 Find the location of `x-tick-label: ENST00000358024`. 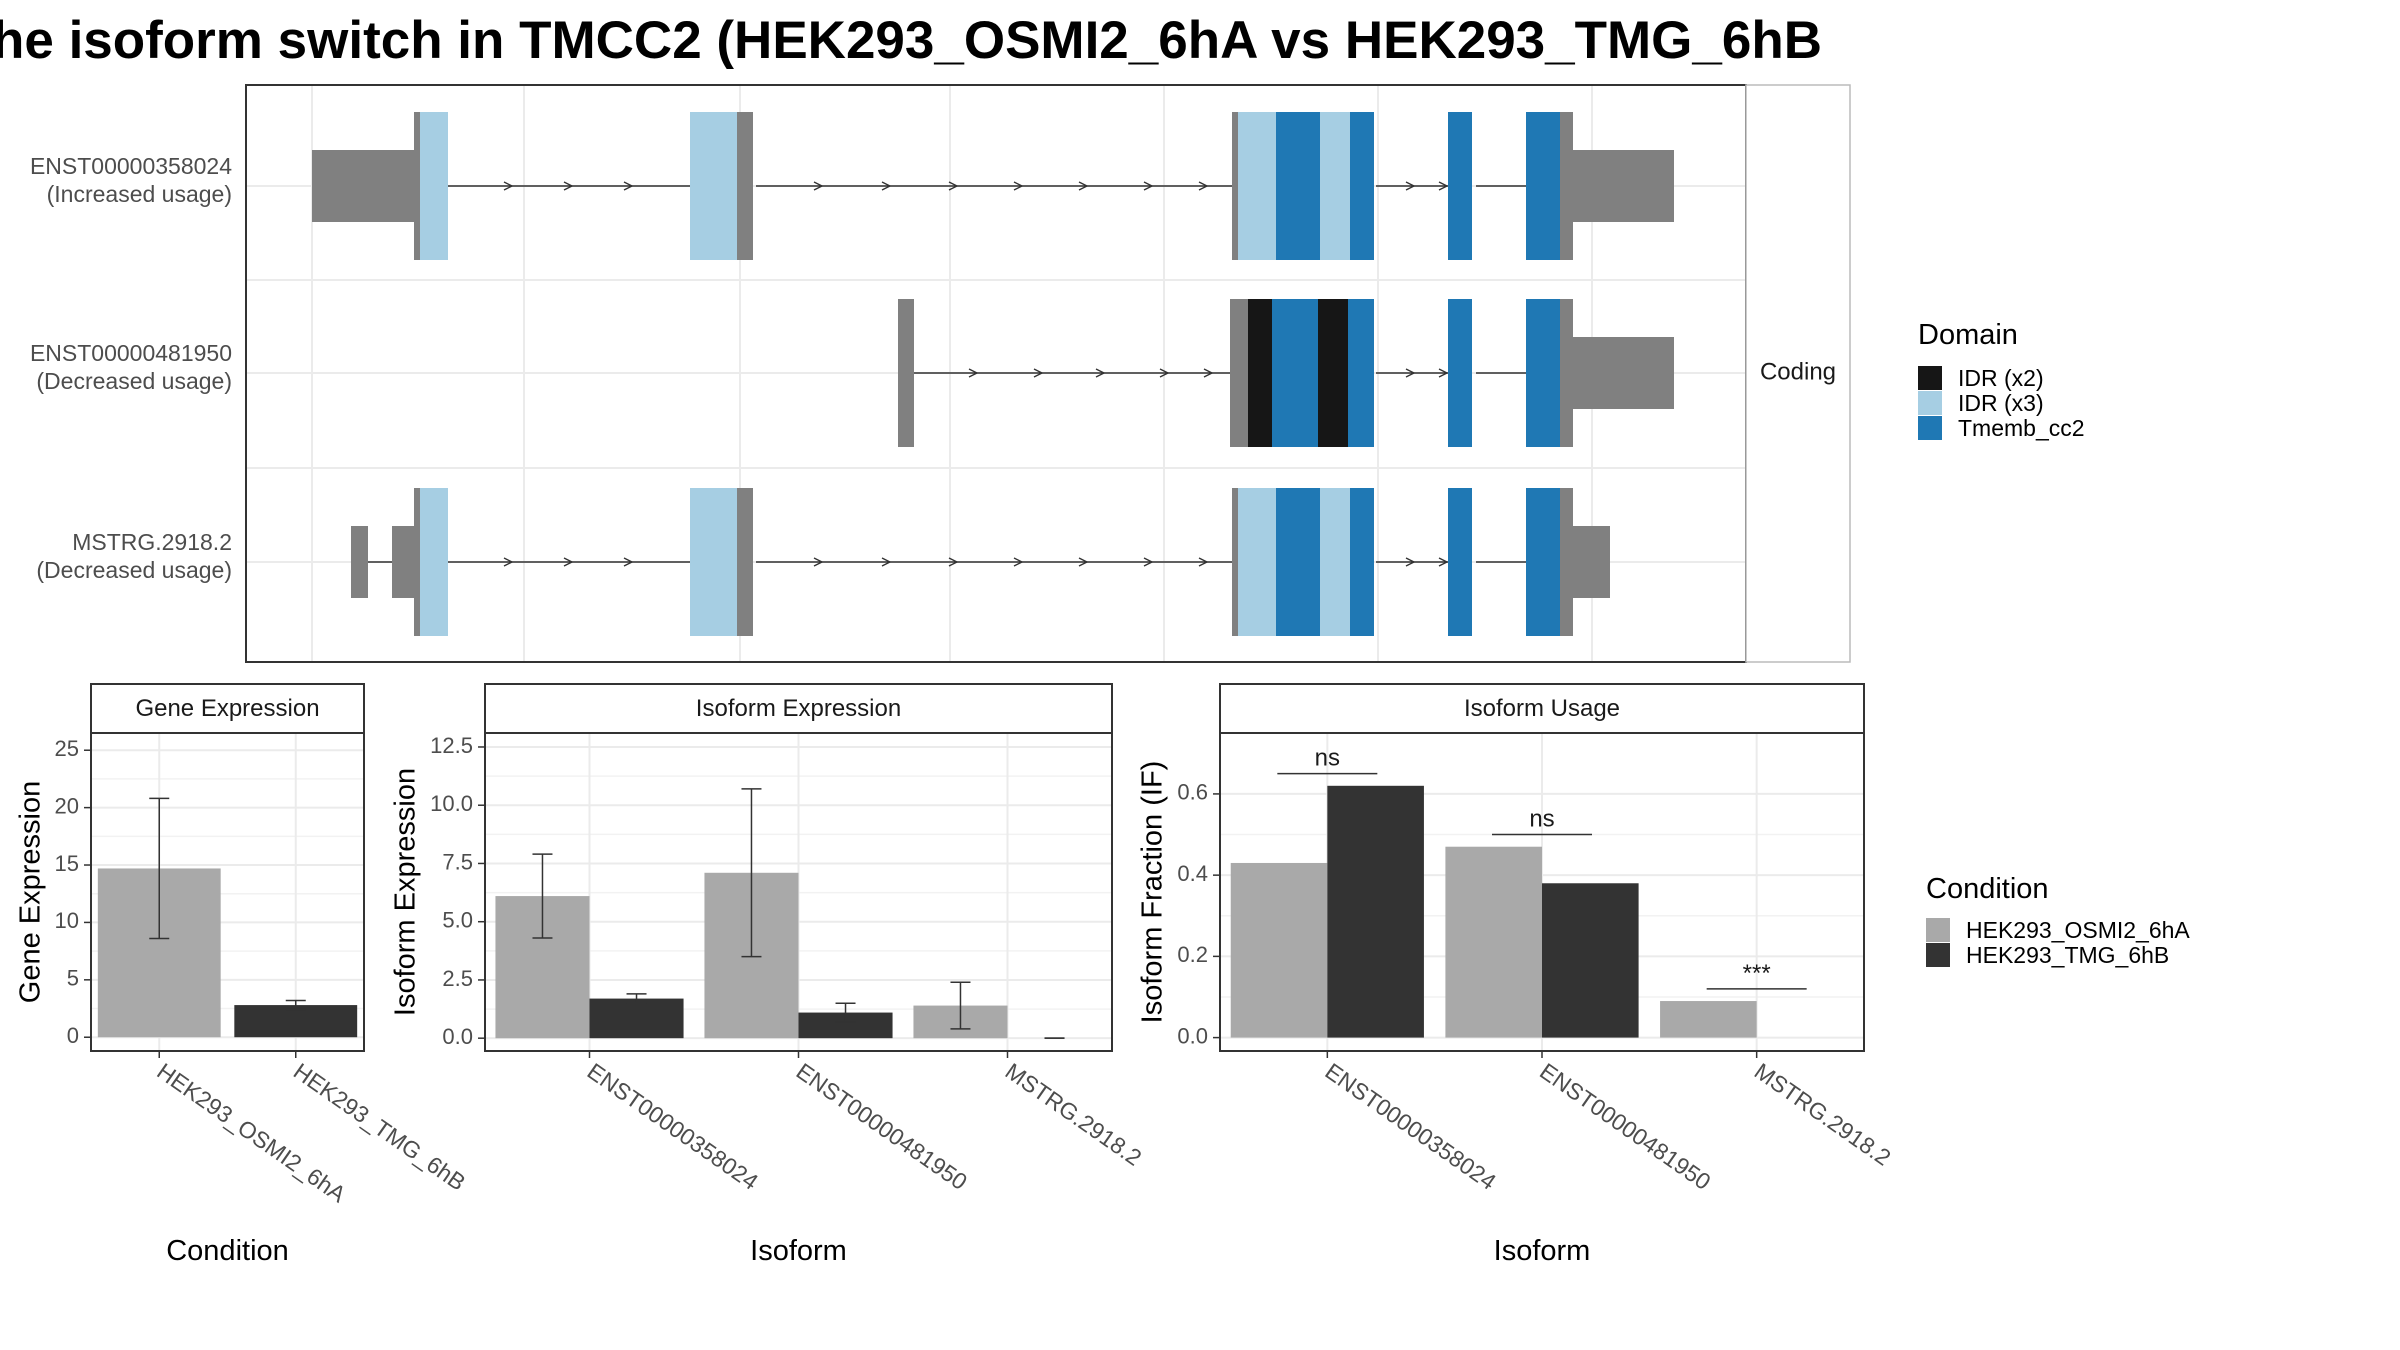

x-tick-label: ENST00000358024 is located at coordinates (1410, 1126).